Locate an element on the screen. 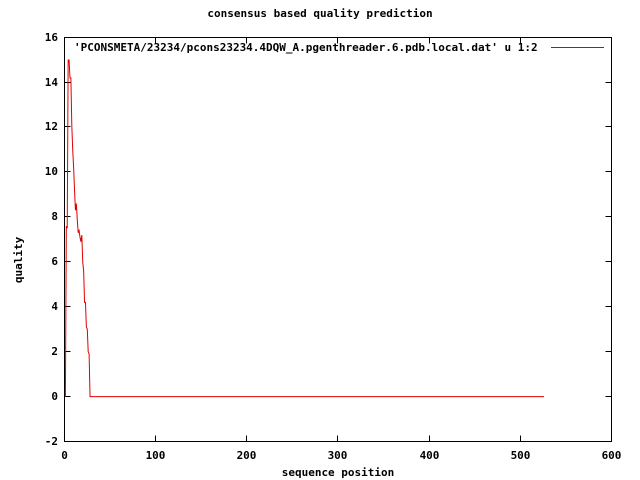  x-tick-group-3: 300 is located at coordinates (338, 249).